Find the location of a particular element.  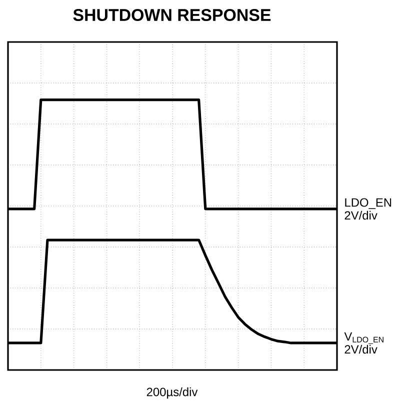

series-label: LDO_EN is located at coordinates (368, 203).